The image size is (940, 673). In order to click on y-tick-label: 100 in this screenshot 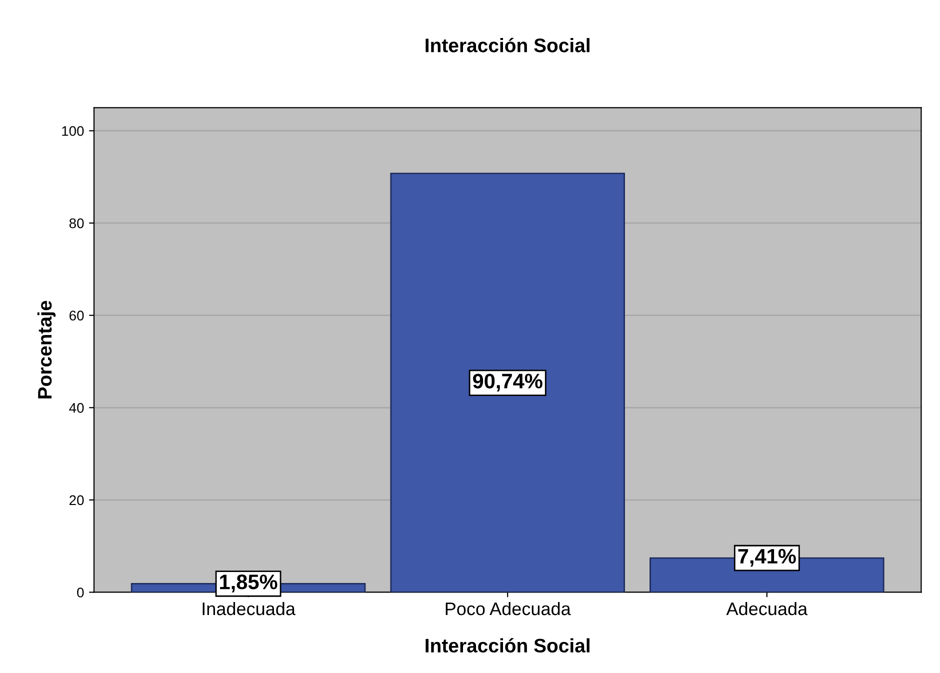, I will do `click(73, 131)`.